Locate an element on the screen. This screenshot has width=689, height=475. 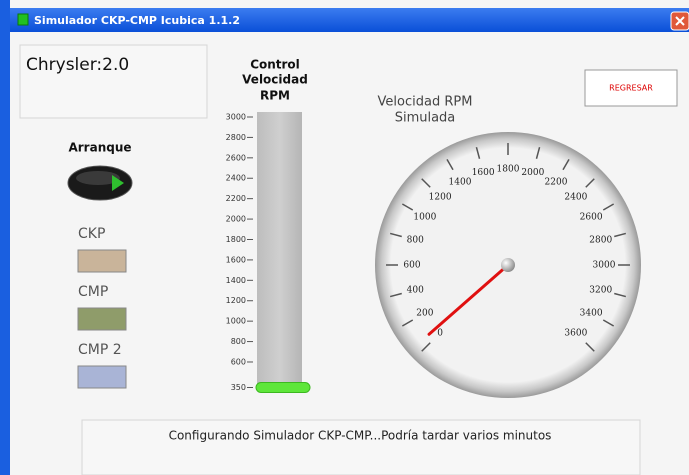
slider-tick-label: 1600 is located at coordinates (236, 259).